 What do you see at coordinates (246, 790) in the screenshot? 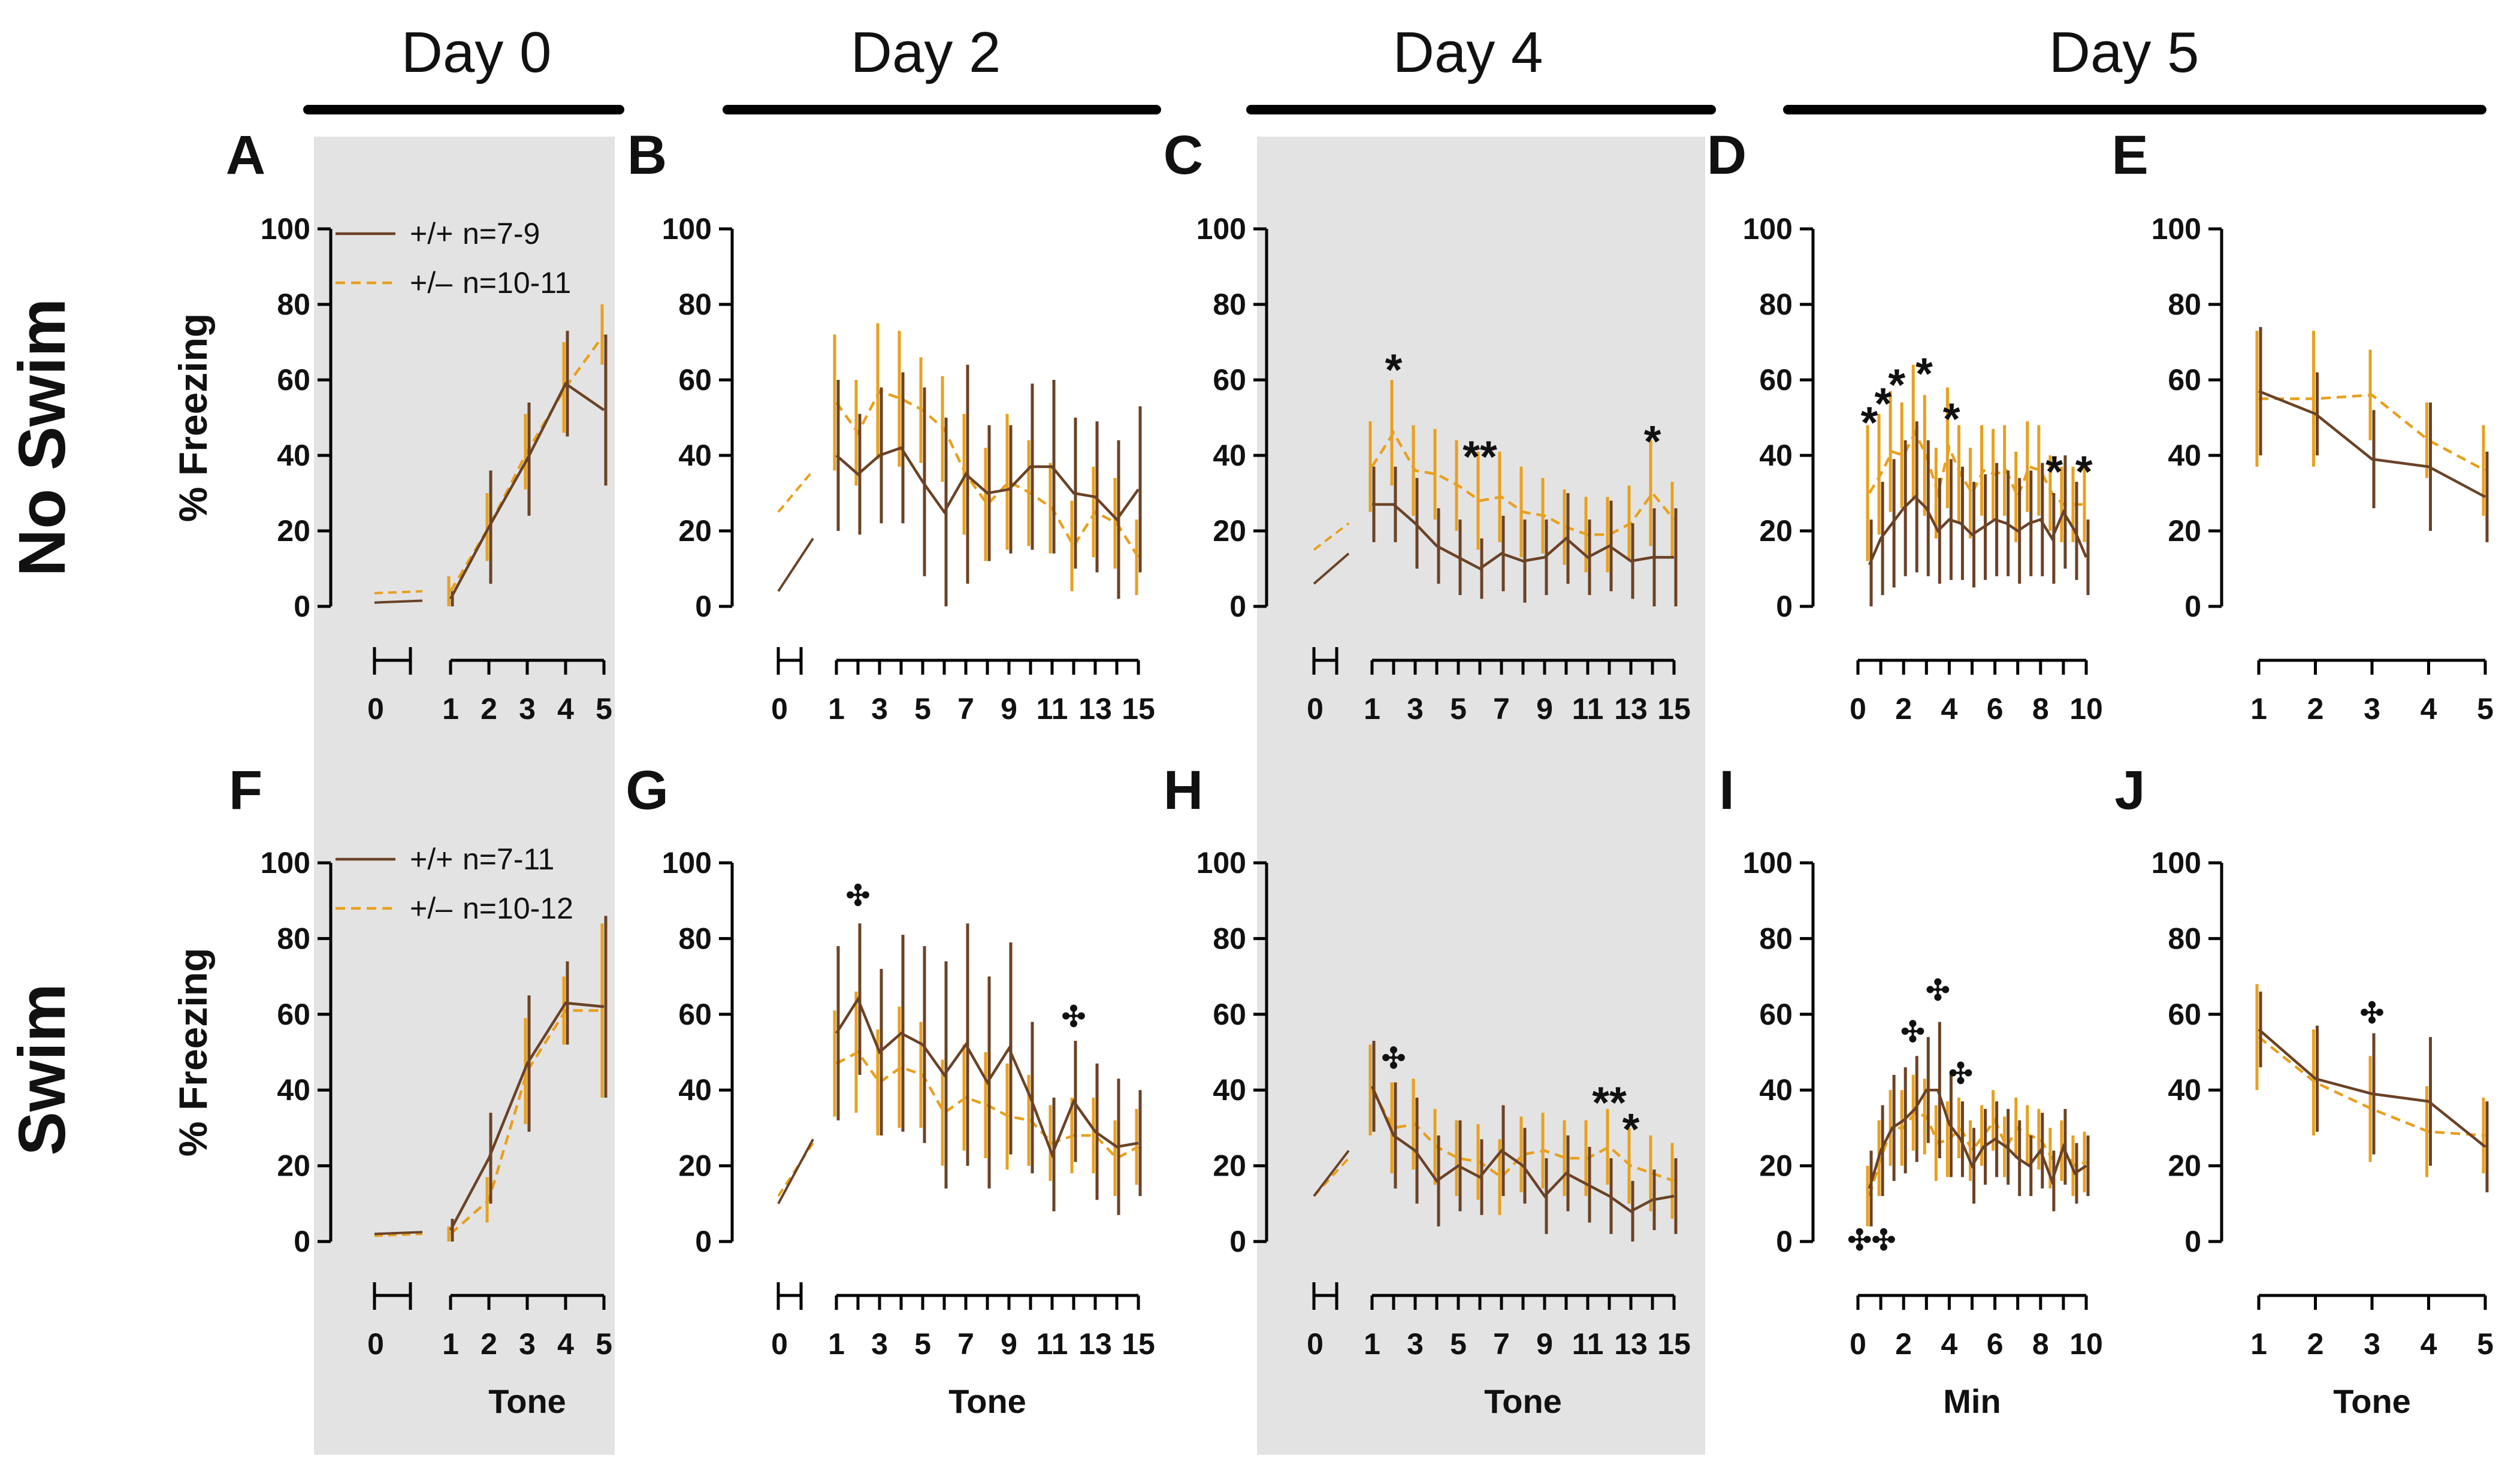
I see `panel-letter: F` at bounding box center [246, 790].